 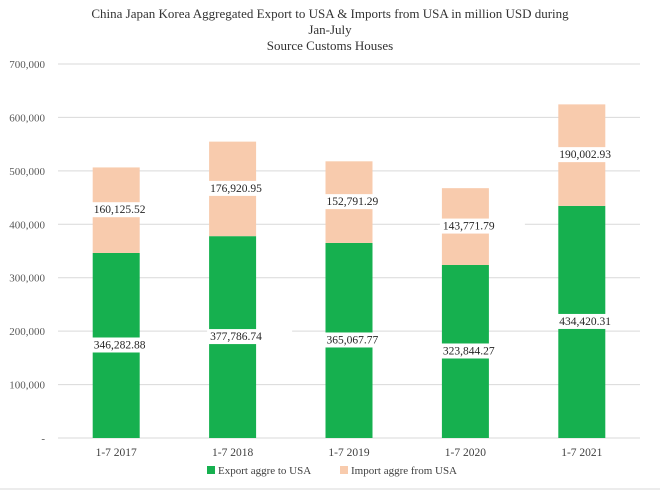 I want to click on chart-title-line-2: Jan-July, so click(x=330, y=29).